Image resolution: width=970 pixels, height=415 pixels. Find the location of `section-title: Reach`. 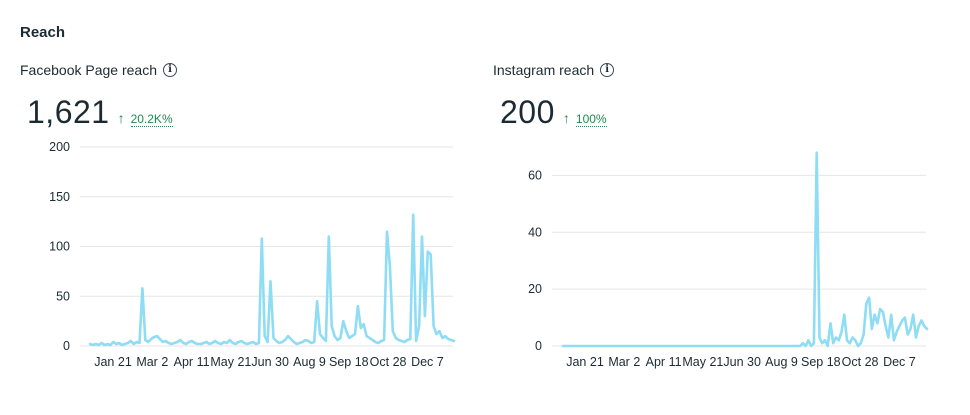

section-title: Reach is located at coordinates (43, 32).